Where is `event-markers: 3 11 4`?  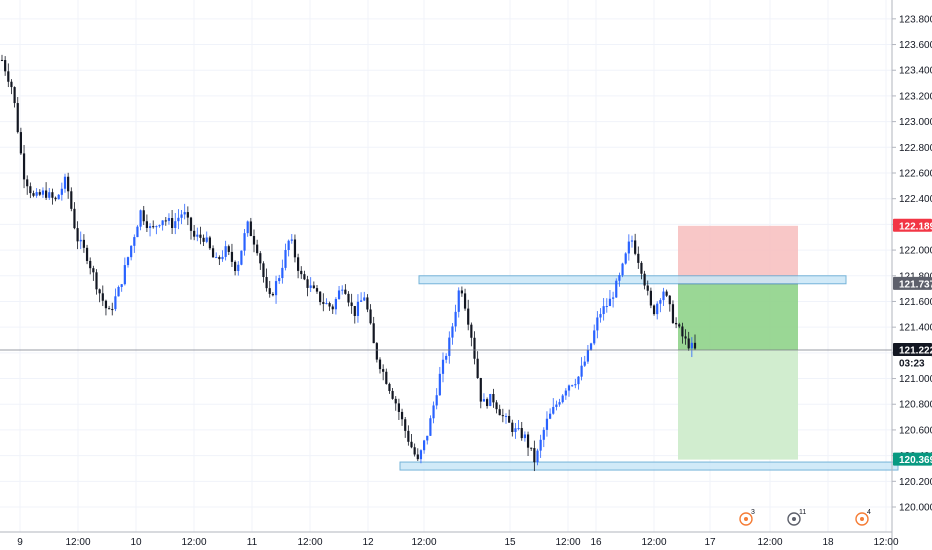 event-markers: 3 11 4 is located at coordinates (805, 517).